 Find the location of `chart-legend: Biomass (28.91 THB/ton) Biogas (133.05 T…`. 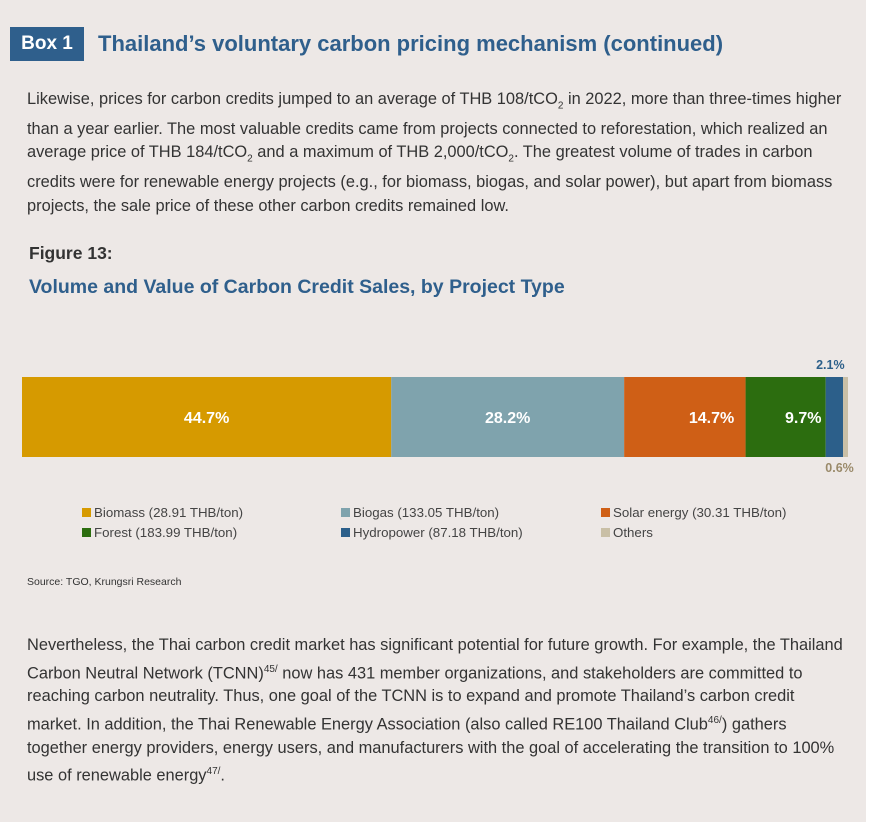

chart-legend: Biomass (28.91 THB/ton) Biogas (133.05 T… is located at coordinates (462, 525).